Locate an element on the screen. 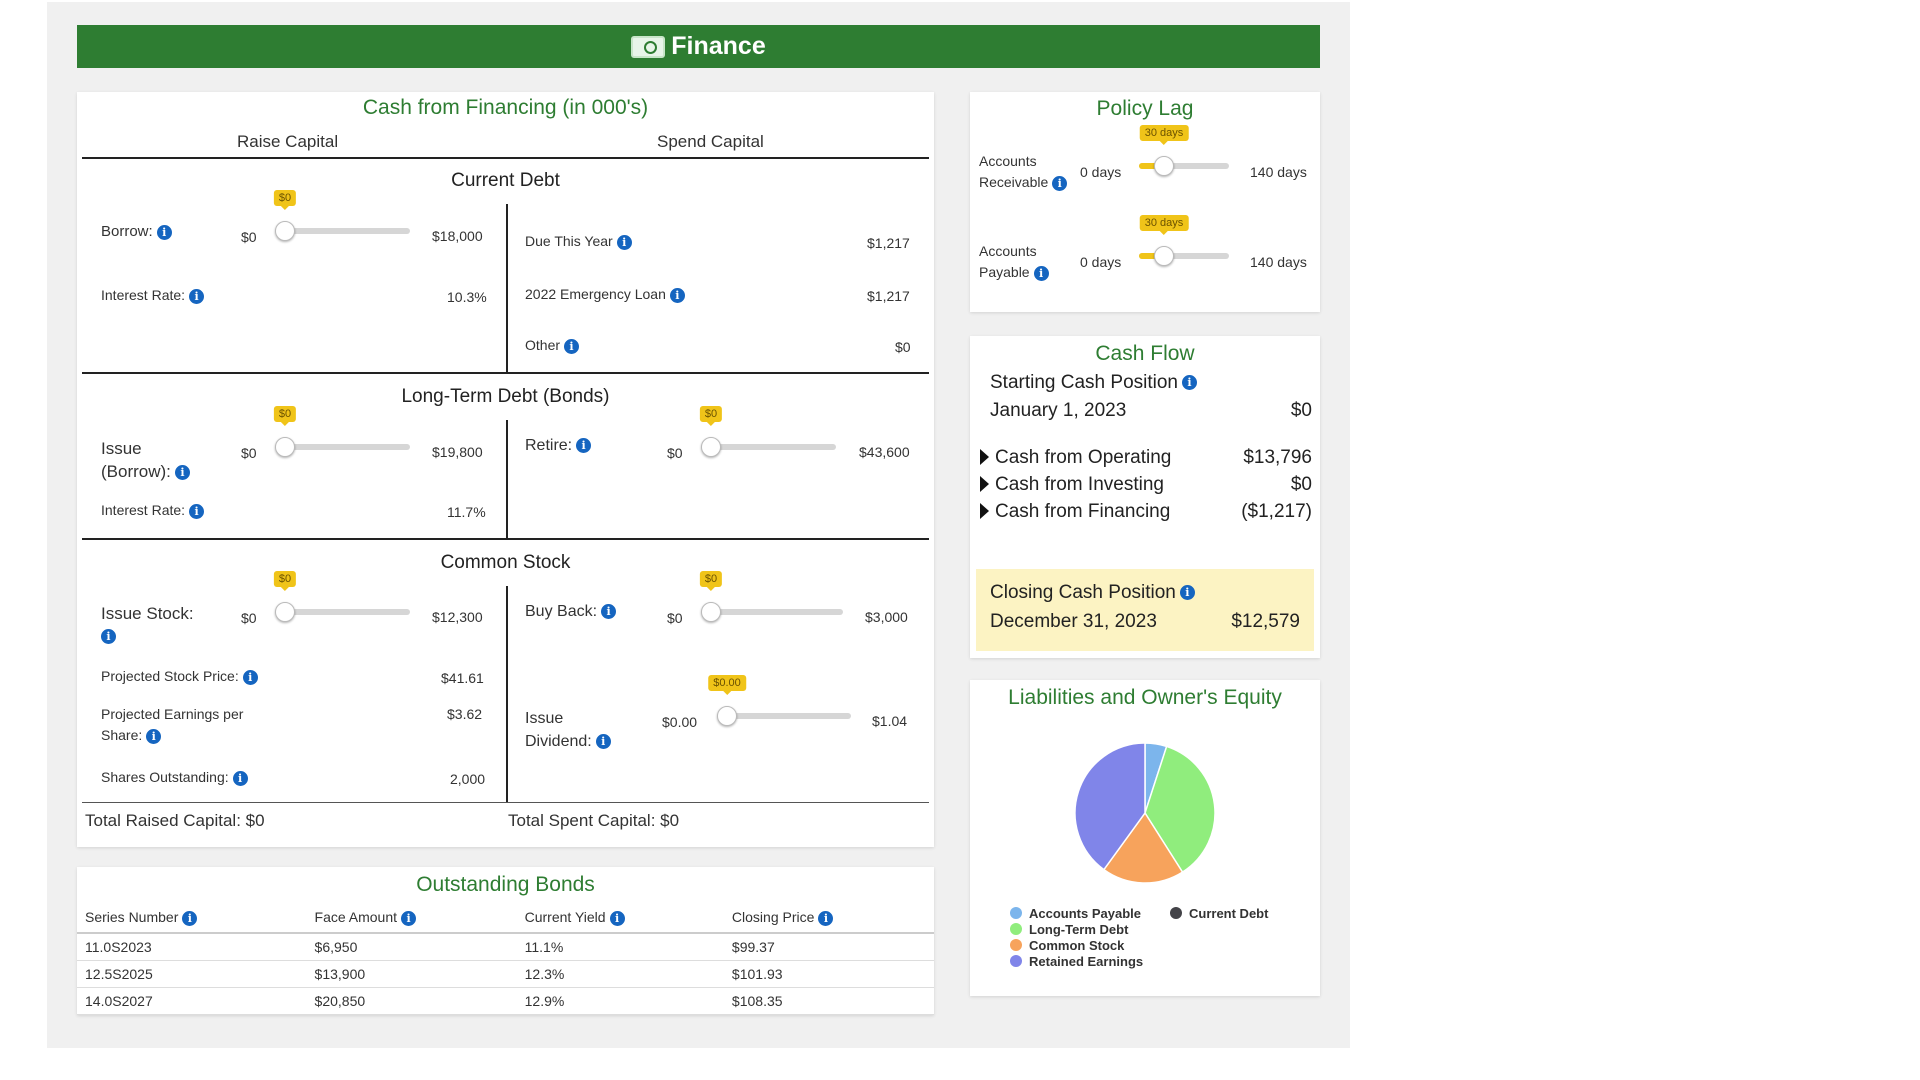  common-stock-heading: Common Stock is located at coordinates (505, 562).